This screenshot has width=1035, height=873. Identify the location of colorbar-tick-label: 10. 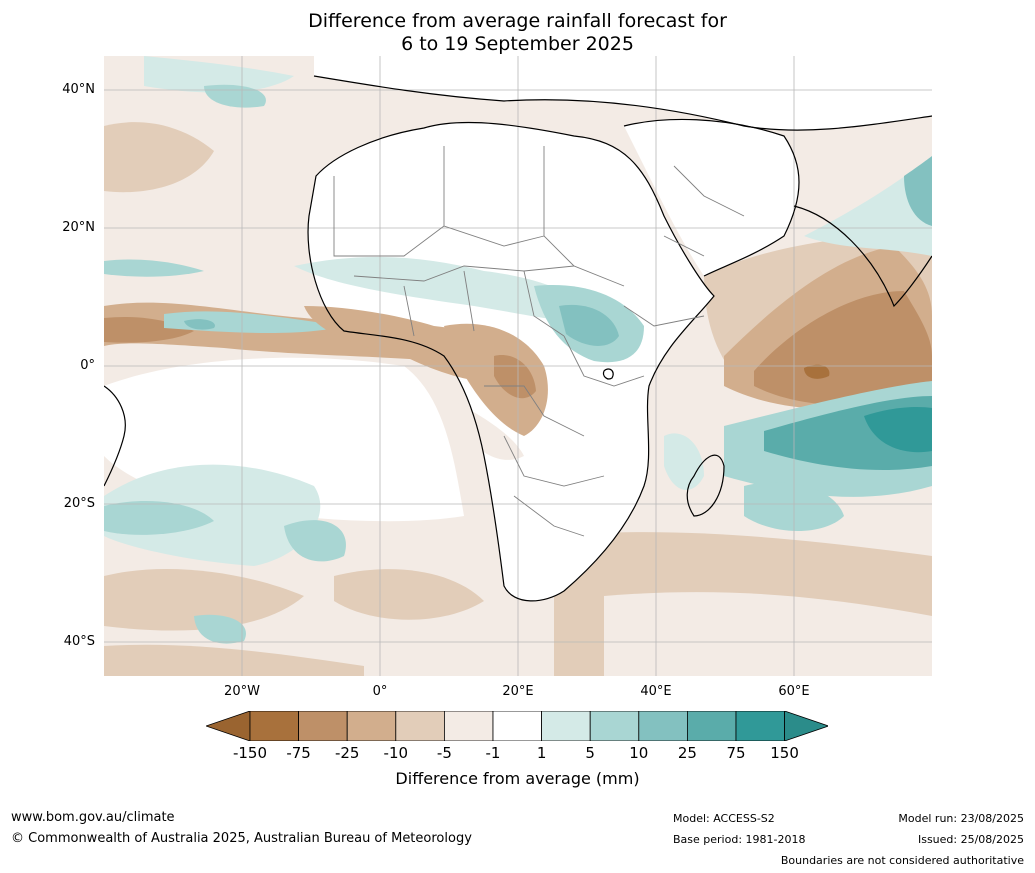
(639, 753).